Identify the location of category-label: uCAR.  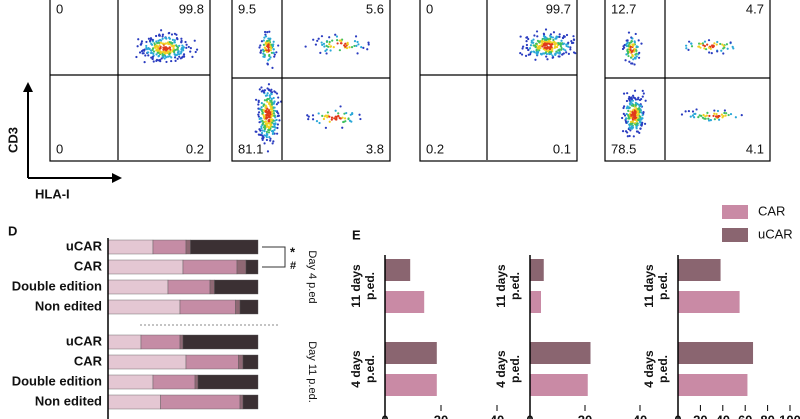
(84, 245).